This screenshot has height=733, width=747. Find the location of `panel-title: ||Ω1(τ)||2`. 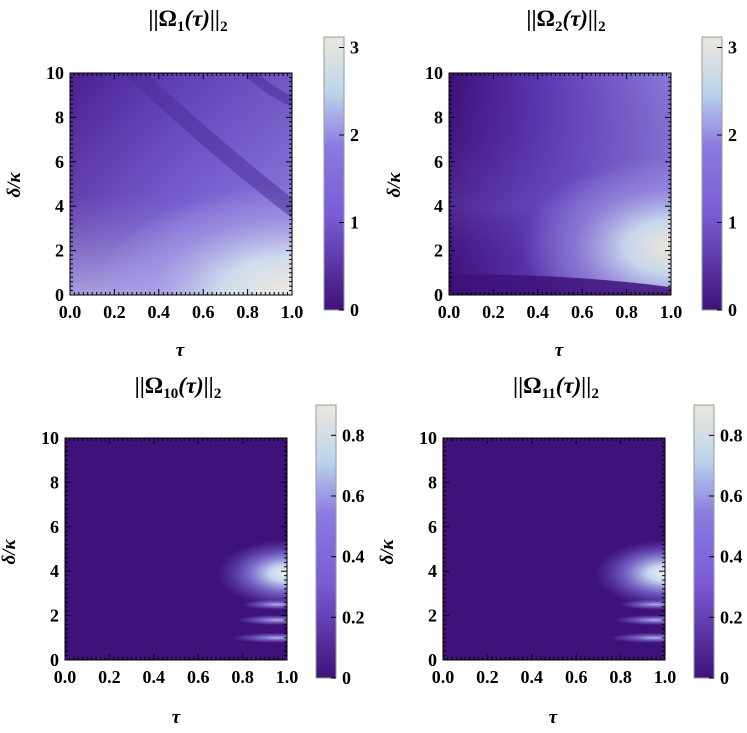

panel-title: ||Ω1(τ)||2 is located at coordinates (187, 20).